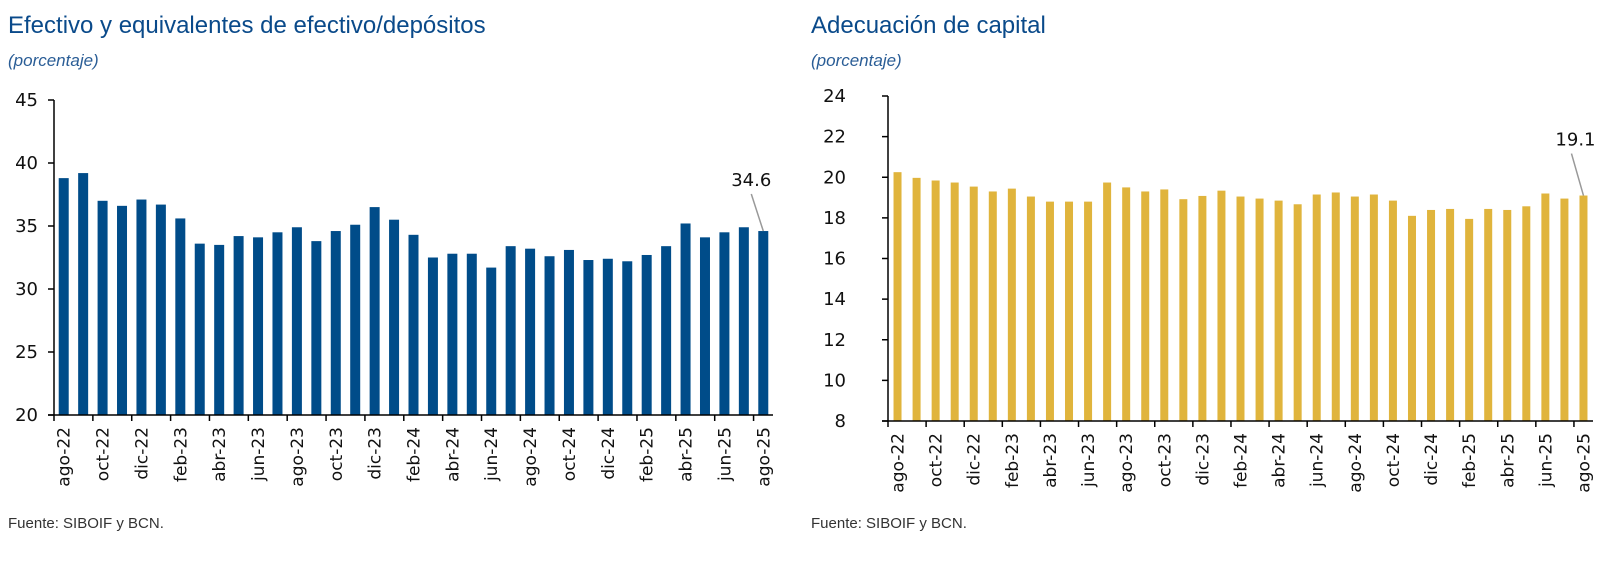  I want to click on y-tick-label: 40, so click(26, 163).